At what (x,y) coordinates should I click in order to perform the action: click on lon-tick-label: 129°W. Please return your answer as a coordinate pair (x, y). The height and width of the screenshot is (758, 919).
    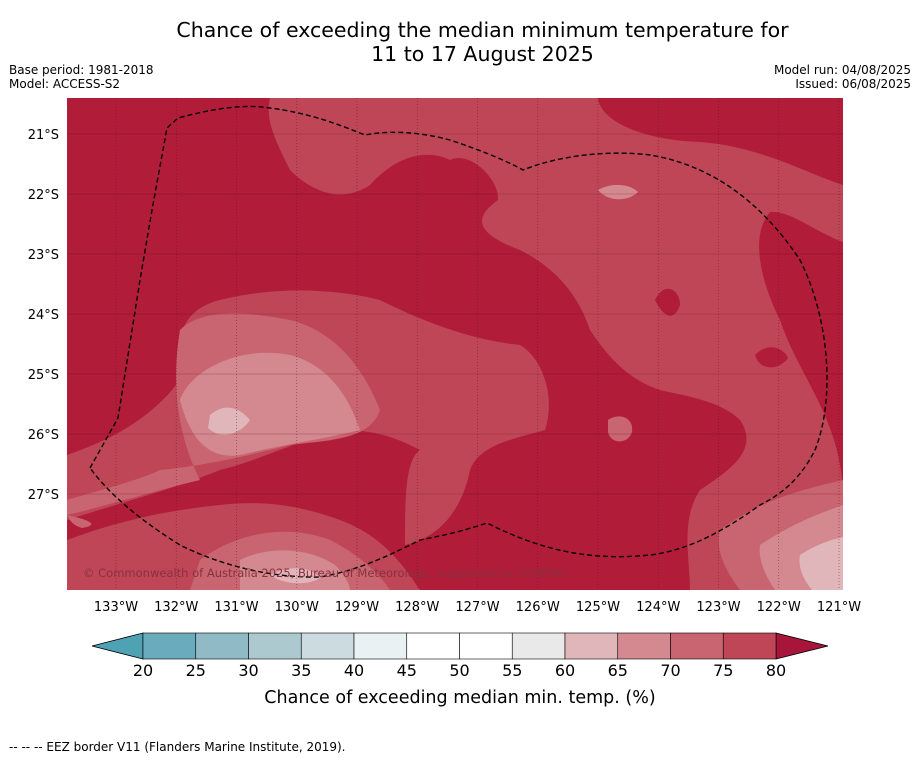
    Looking at the image, I should click on (357, 607).